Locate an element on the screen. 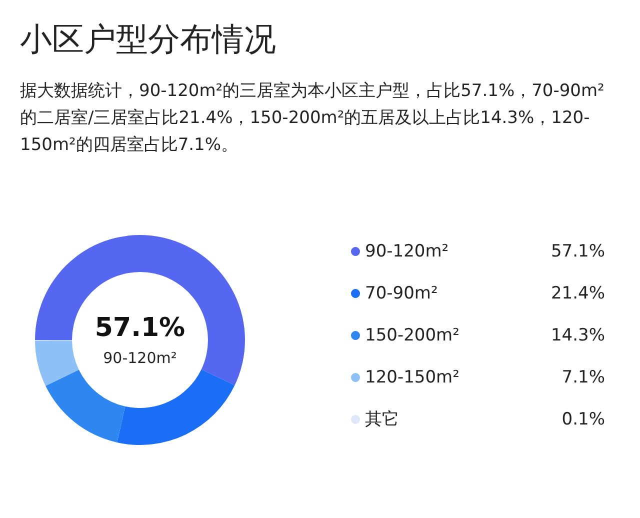 The height and width of the screenshot is (518, 640). slice-label: 90-120m² is located at coordinates (140, 358).